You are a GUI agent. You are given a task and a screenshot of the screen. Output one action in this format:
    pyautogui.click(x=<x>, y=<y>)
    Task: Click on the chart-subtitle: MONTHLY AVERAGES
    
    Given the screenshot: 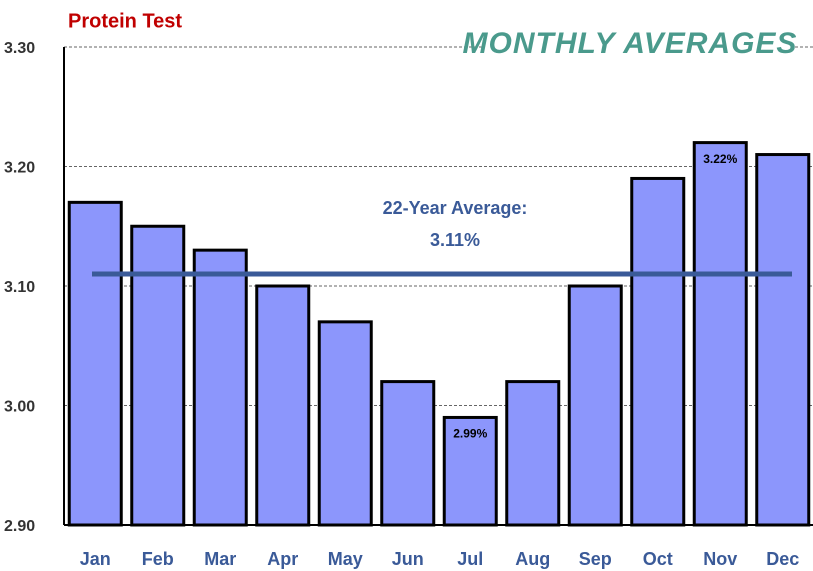 What is the action you would take?
    pyautogui.click(x=630, y=43)
    